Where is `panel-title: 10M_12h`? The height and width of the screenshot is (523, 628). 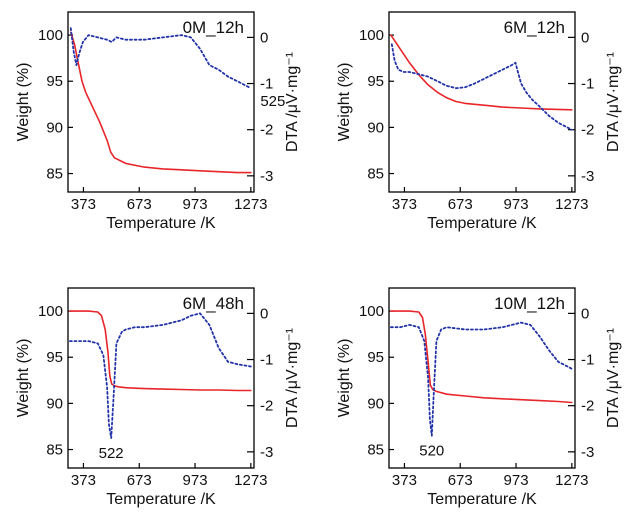
panel-title: 10M_12h is located at coordinates (529, 303).